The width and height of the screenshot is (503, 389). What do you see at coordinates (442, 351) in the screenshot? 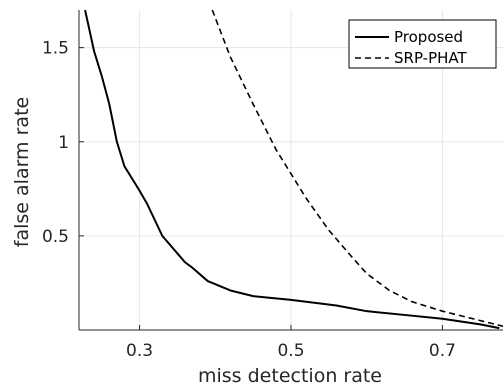
I see `x-tick-label-2: 0.7` at bounding box center [442, 351].